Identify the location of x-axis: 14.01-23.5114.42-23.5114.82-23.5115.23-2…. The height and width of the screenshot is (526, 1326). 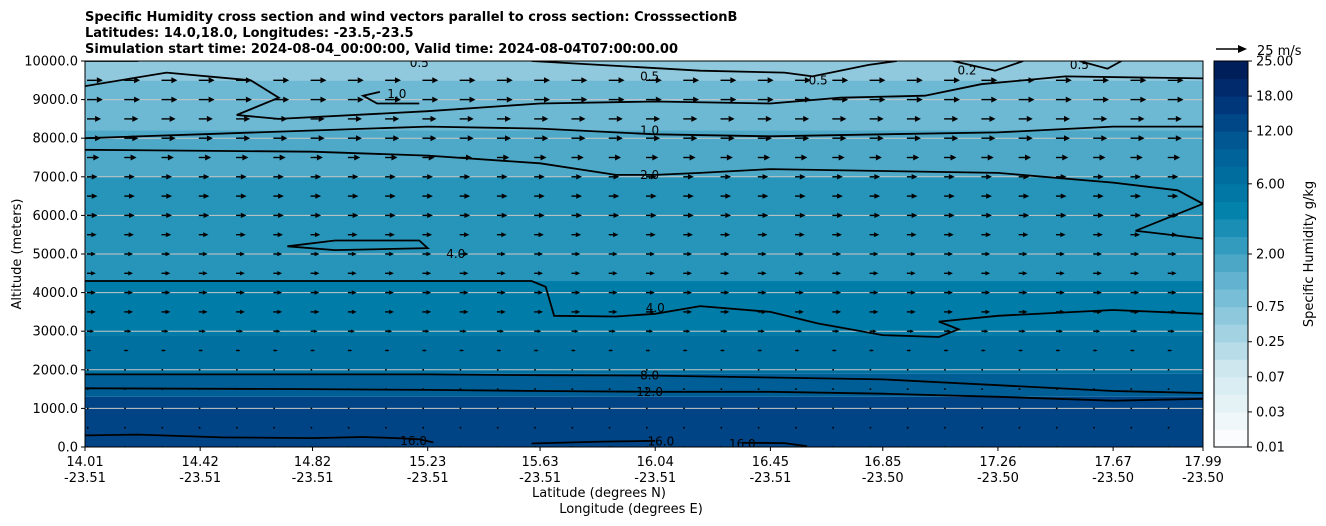
(644, 466).